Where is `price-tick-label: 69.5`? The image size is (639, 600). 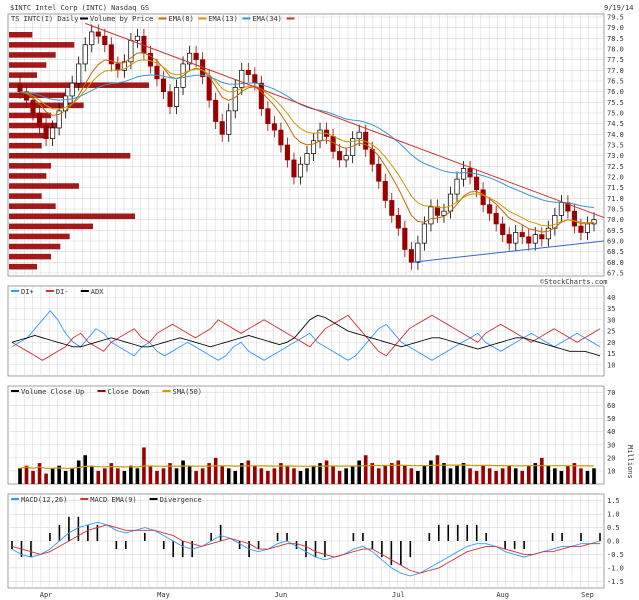
price-tick-label: 69.5 is located at coordinates (615, 231).